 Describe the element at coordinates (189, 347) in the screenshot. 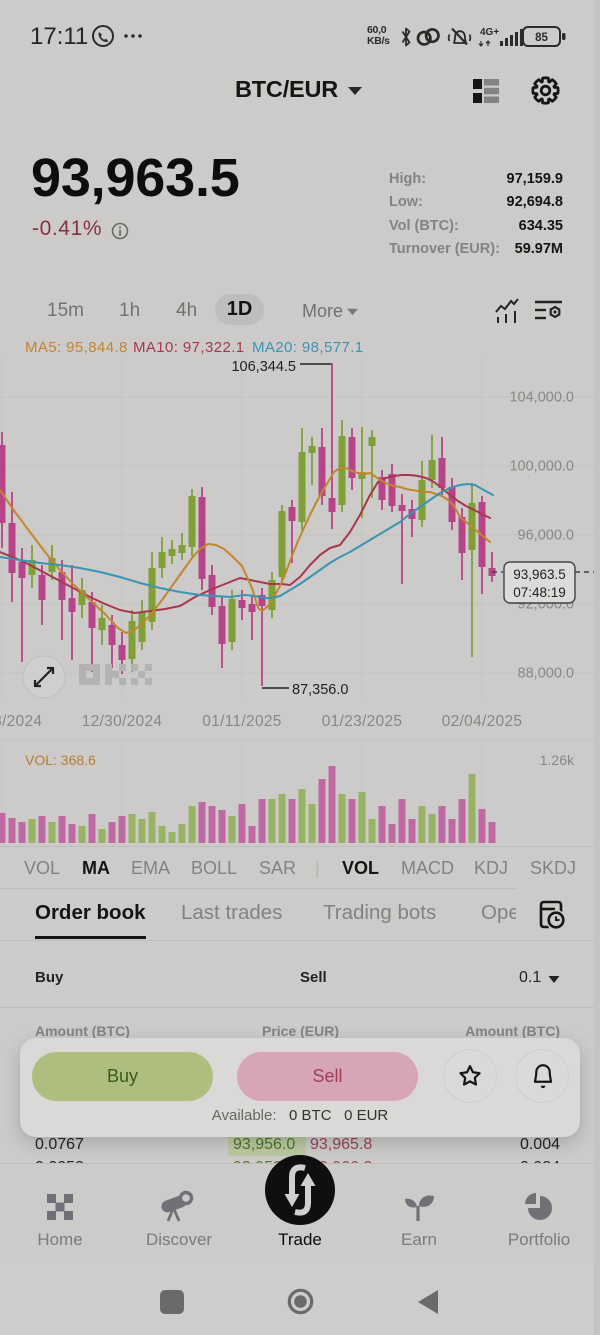

I see `svg-text: MA10: 97,322.1` at that location.